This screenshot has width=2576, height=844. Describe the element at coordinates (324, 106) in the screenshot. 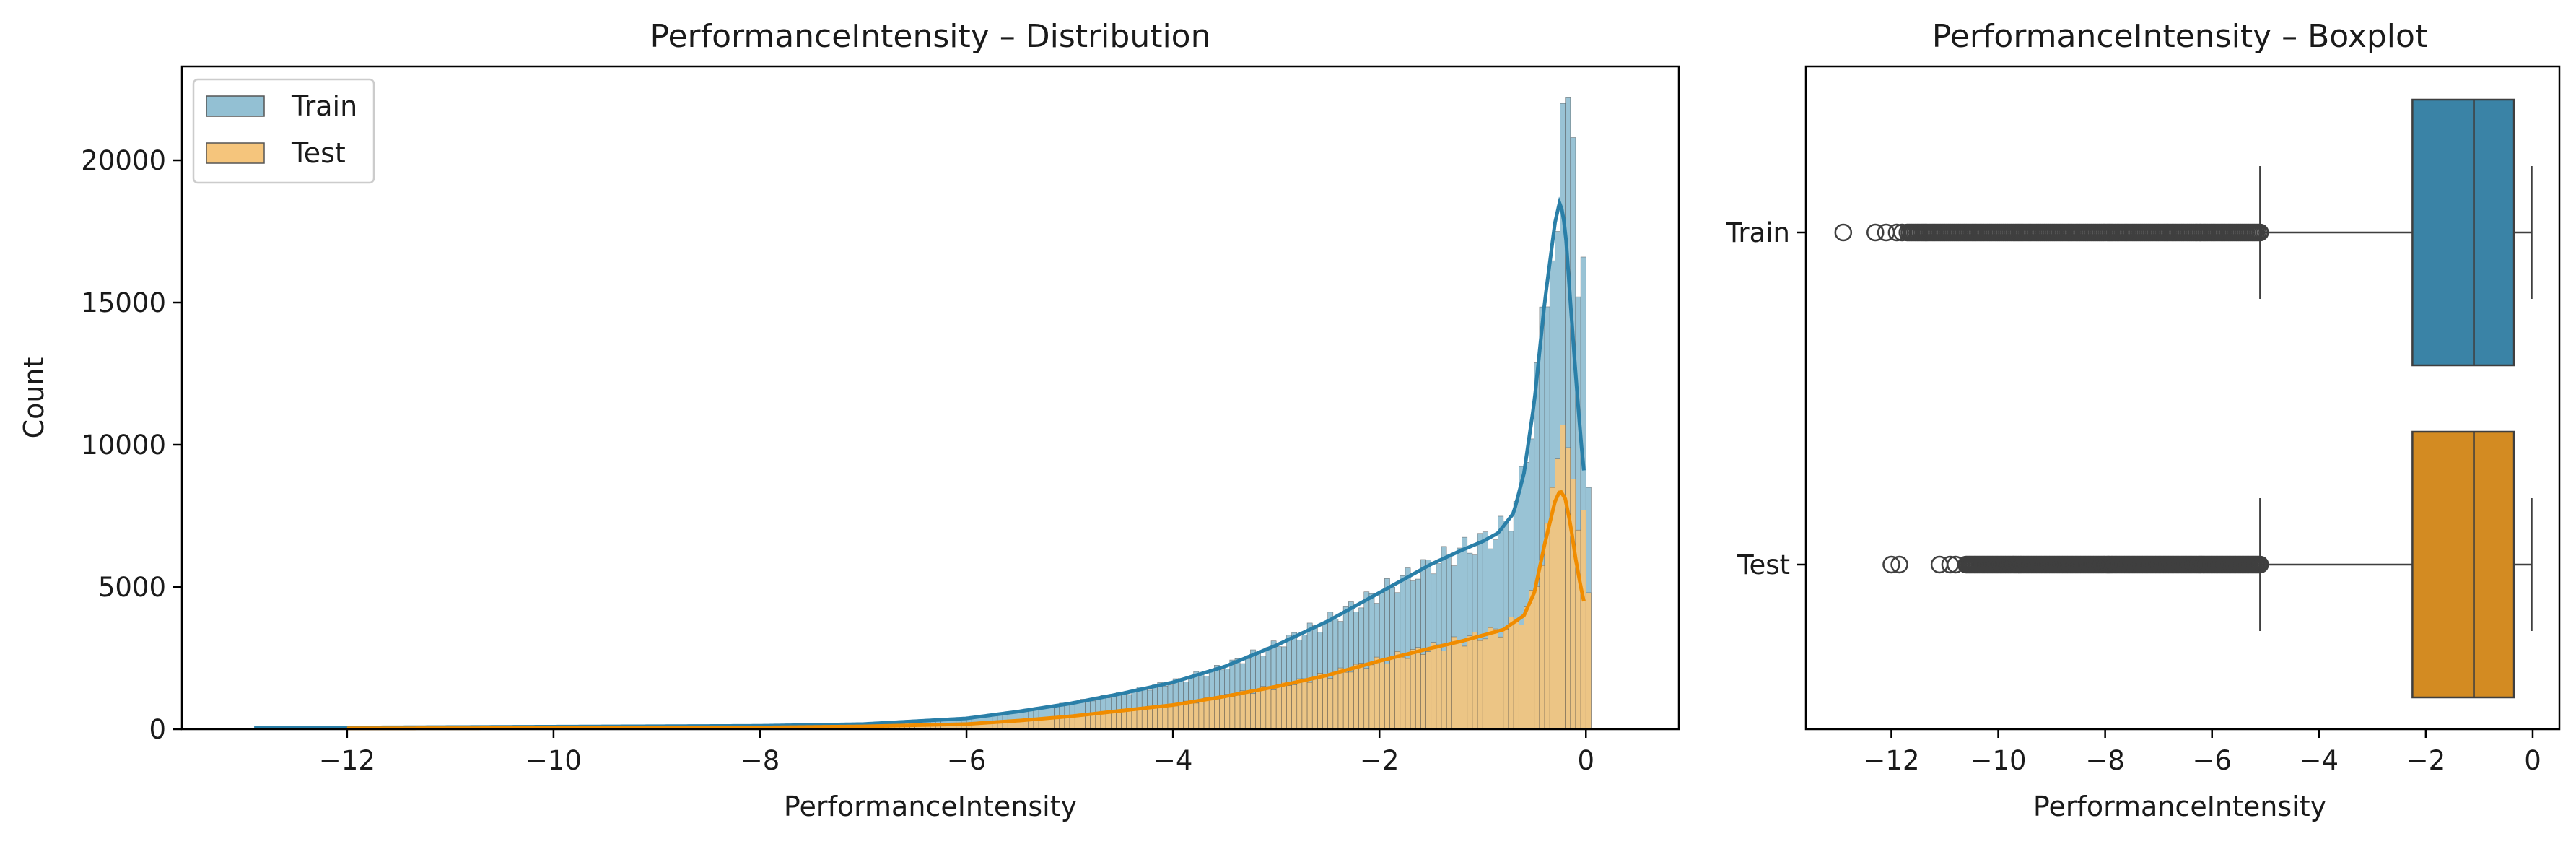

I see `legend-label-train: Train` at that location.